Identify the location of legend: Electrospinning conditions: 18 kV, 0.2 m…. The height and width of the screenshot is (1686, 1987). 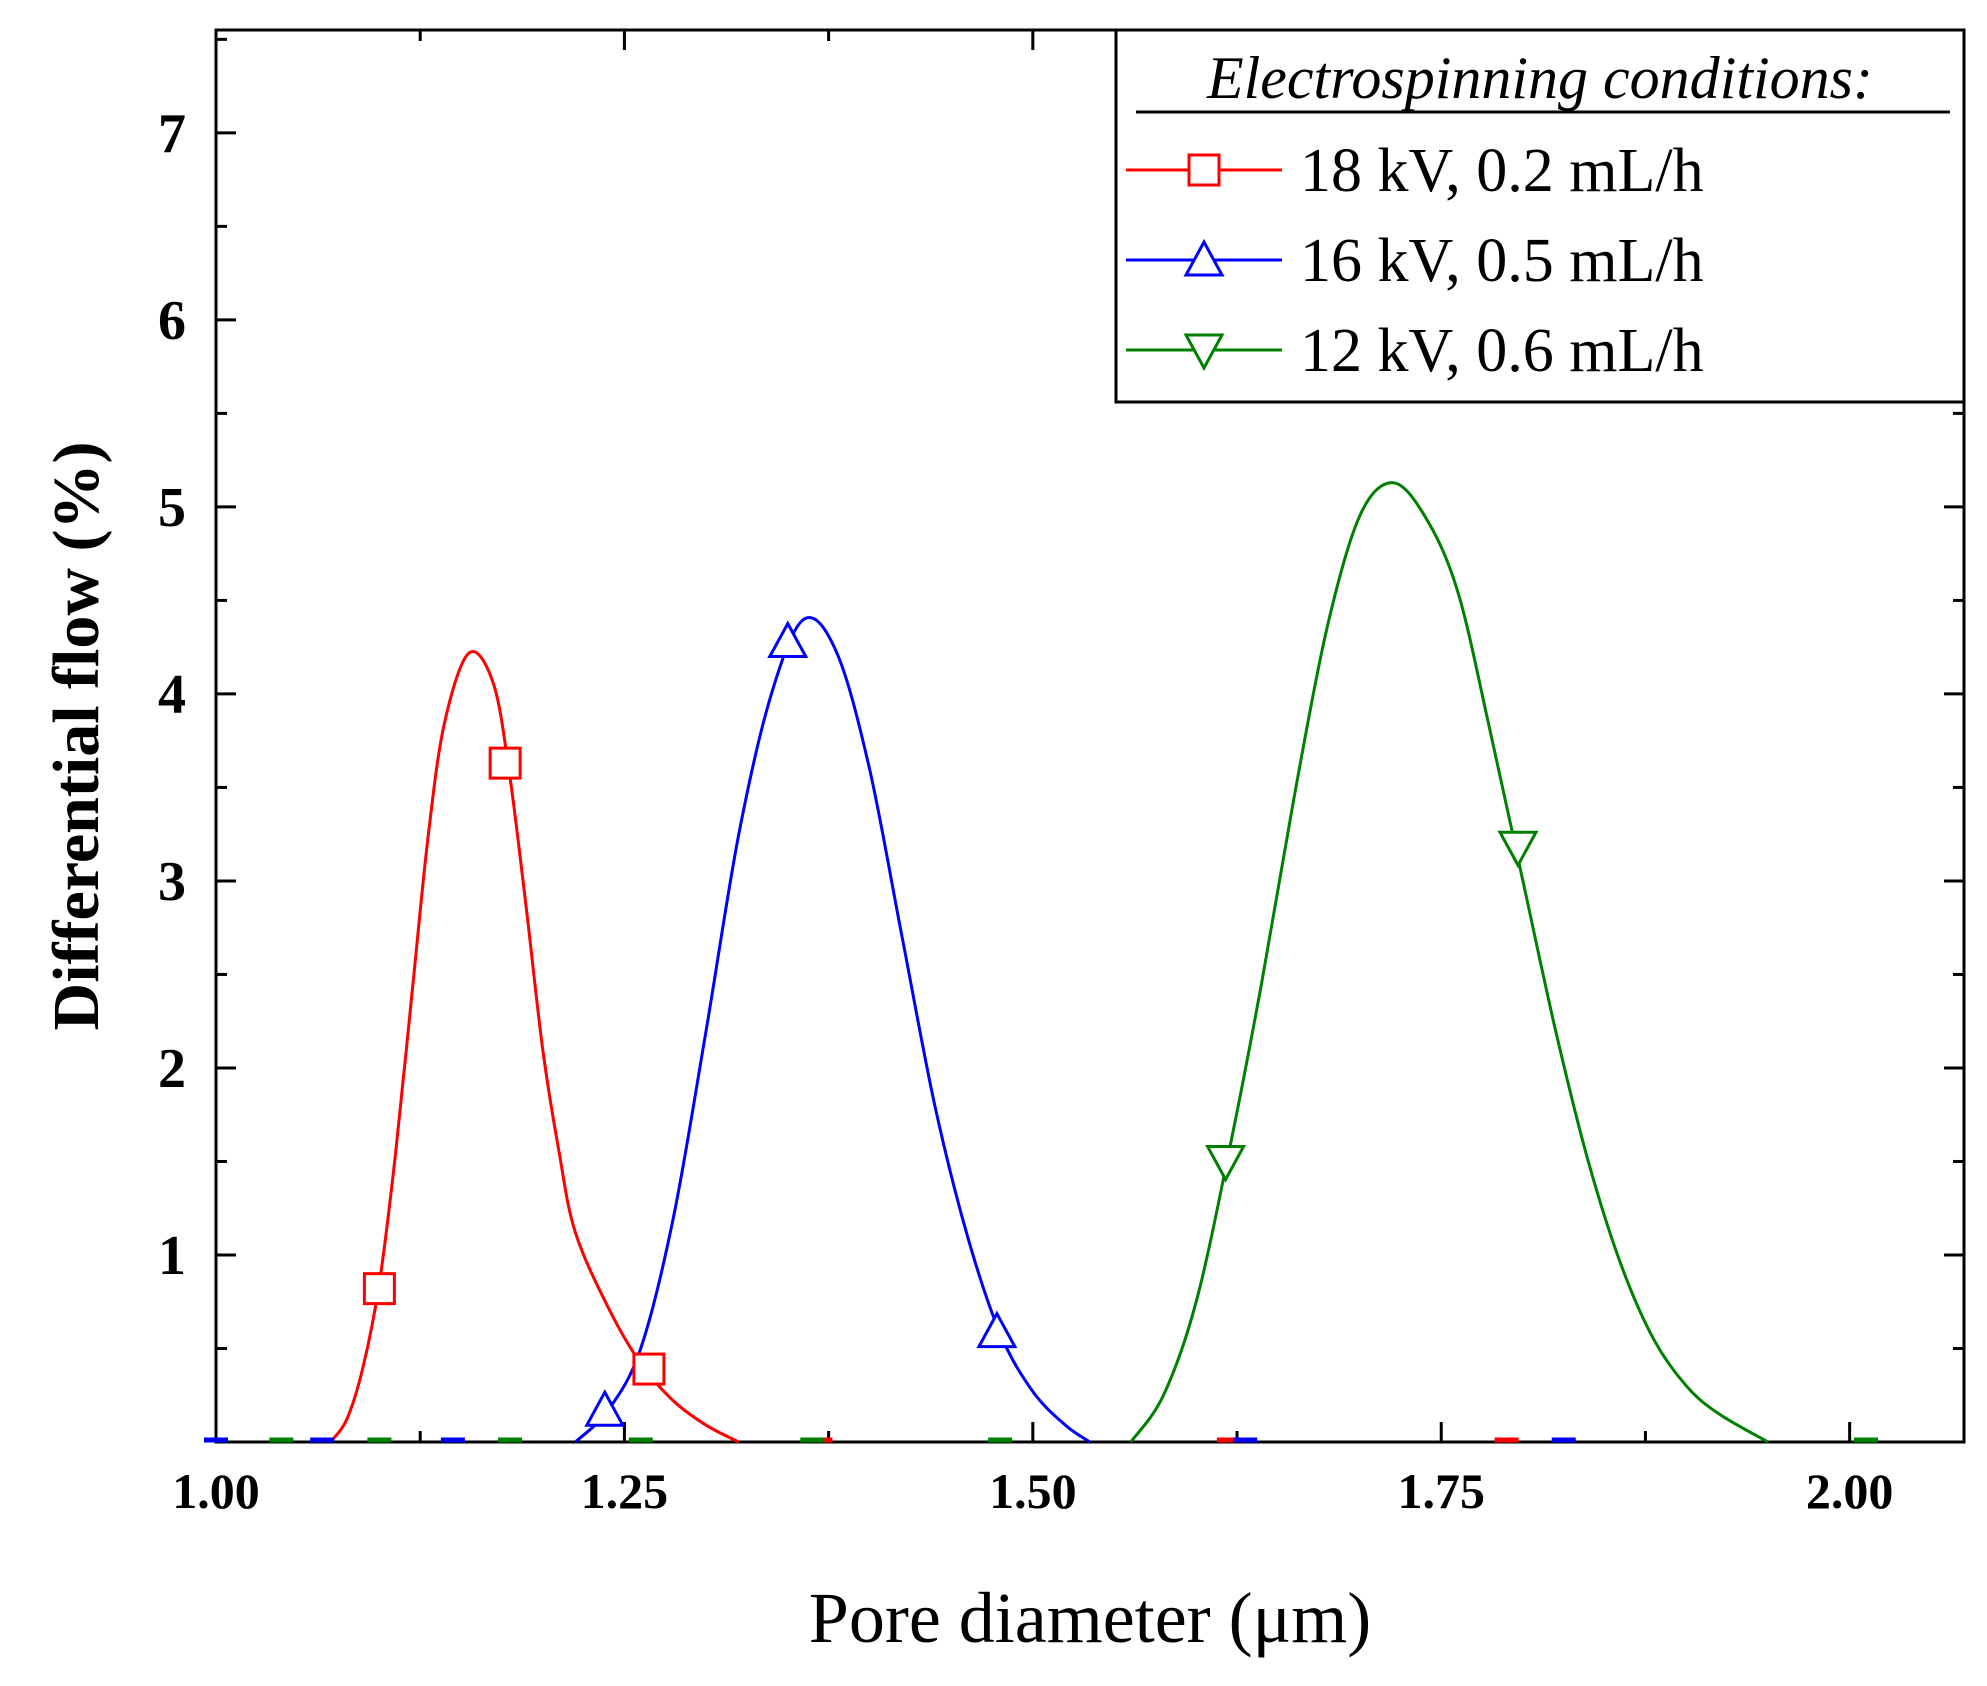
(1540, 216).